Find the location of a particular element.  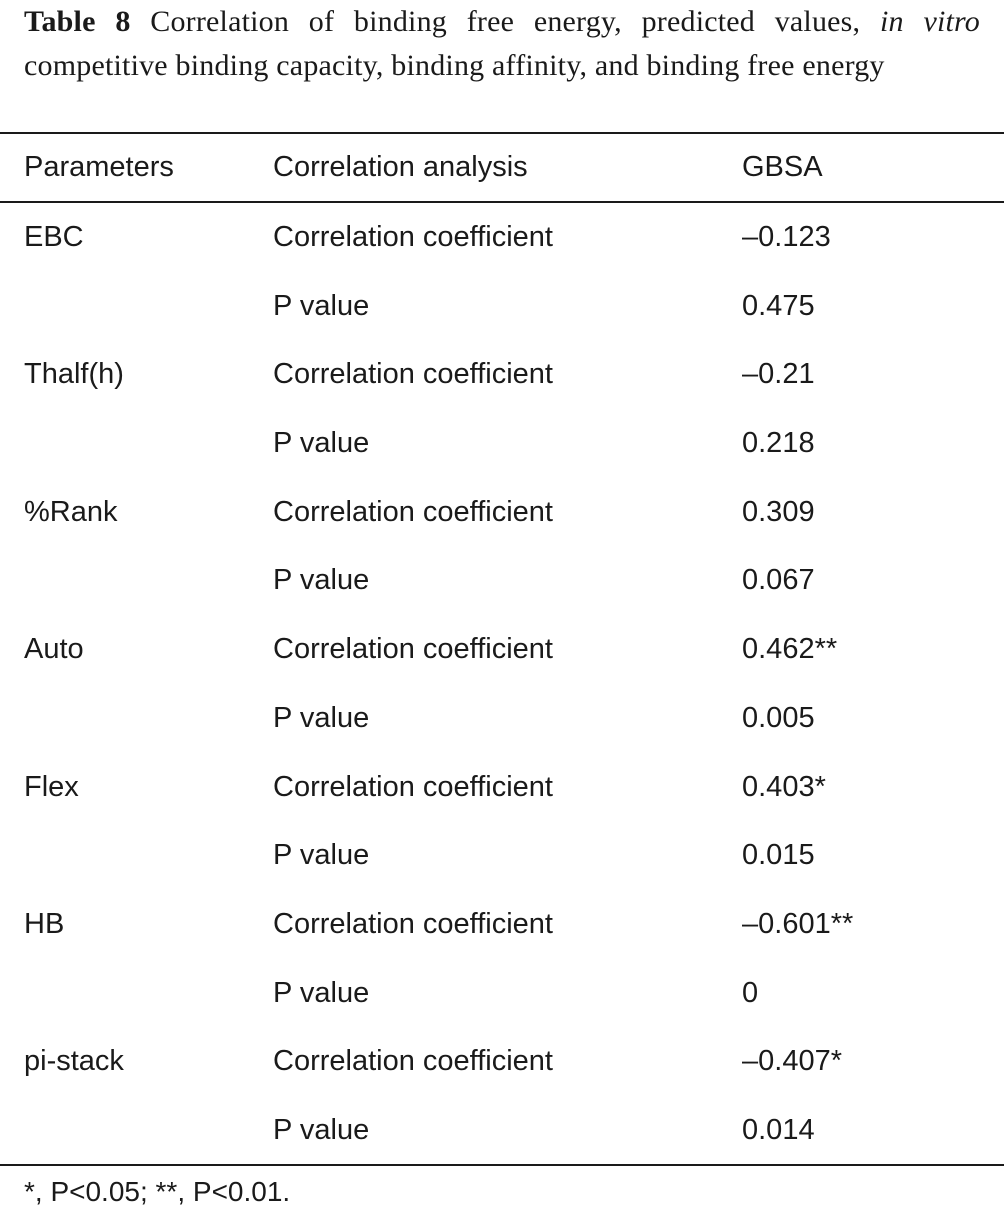

header-correlation-analysis: Correlation analysis is located at coordinates (400, 167).